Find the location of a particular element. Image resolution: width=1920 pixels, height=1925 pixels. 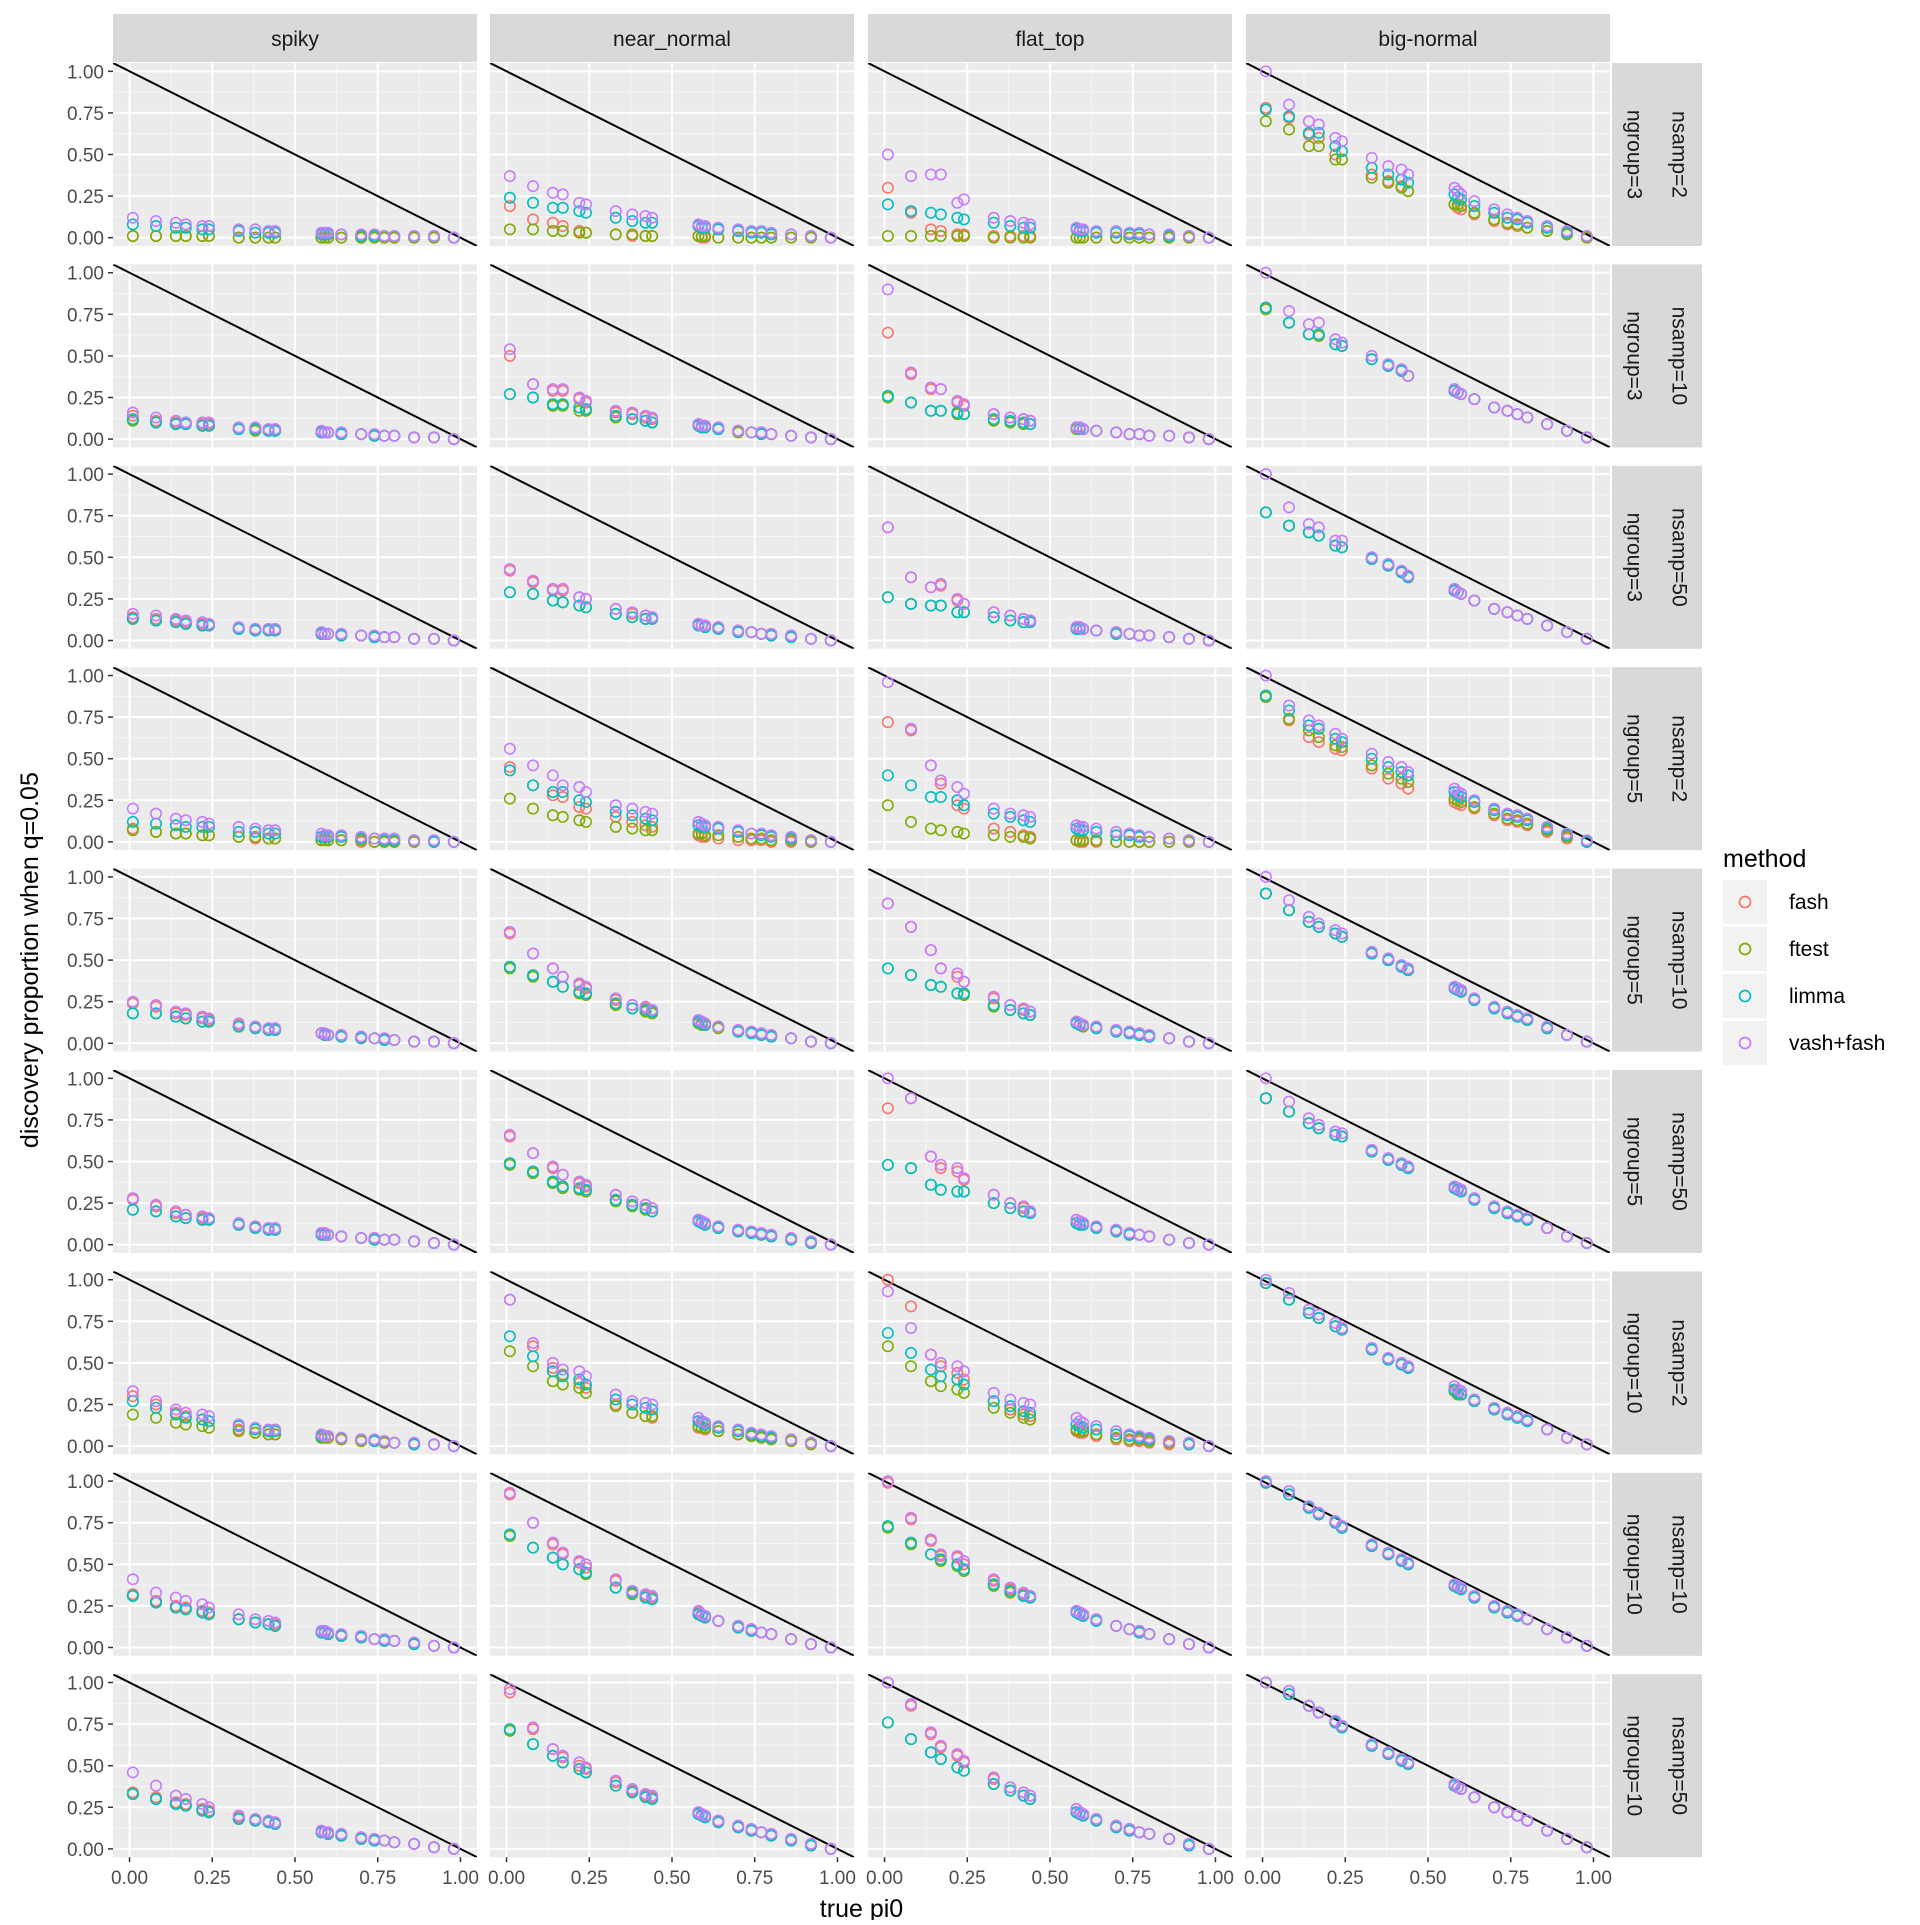

x-tick-label: 0.00 is located at coordinates (1262, 1878).